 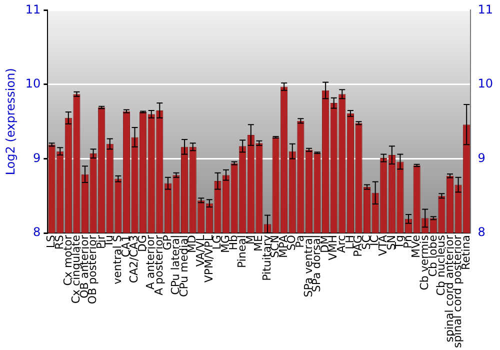 What do you see at coordinates (482, 157) in the screenshot?
I see `y2-tick-label: 9` at bounding box center [482, 157].